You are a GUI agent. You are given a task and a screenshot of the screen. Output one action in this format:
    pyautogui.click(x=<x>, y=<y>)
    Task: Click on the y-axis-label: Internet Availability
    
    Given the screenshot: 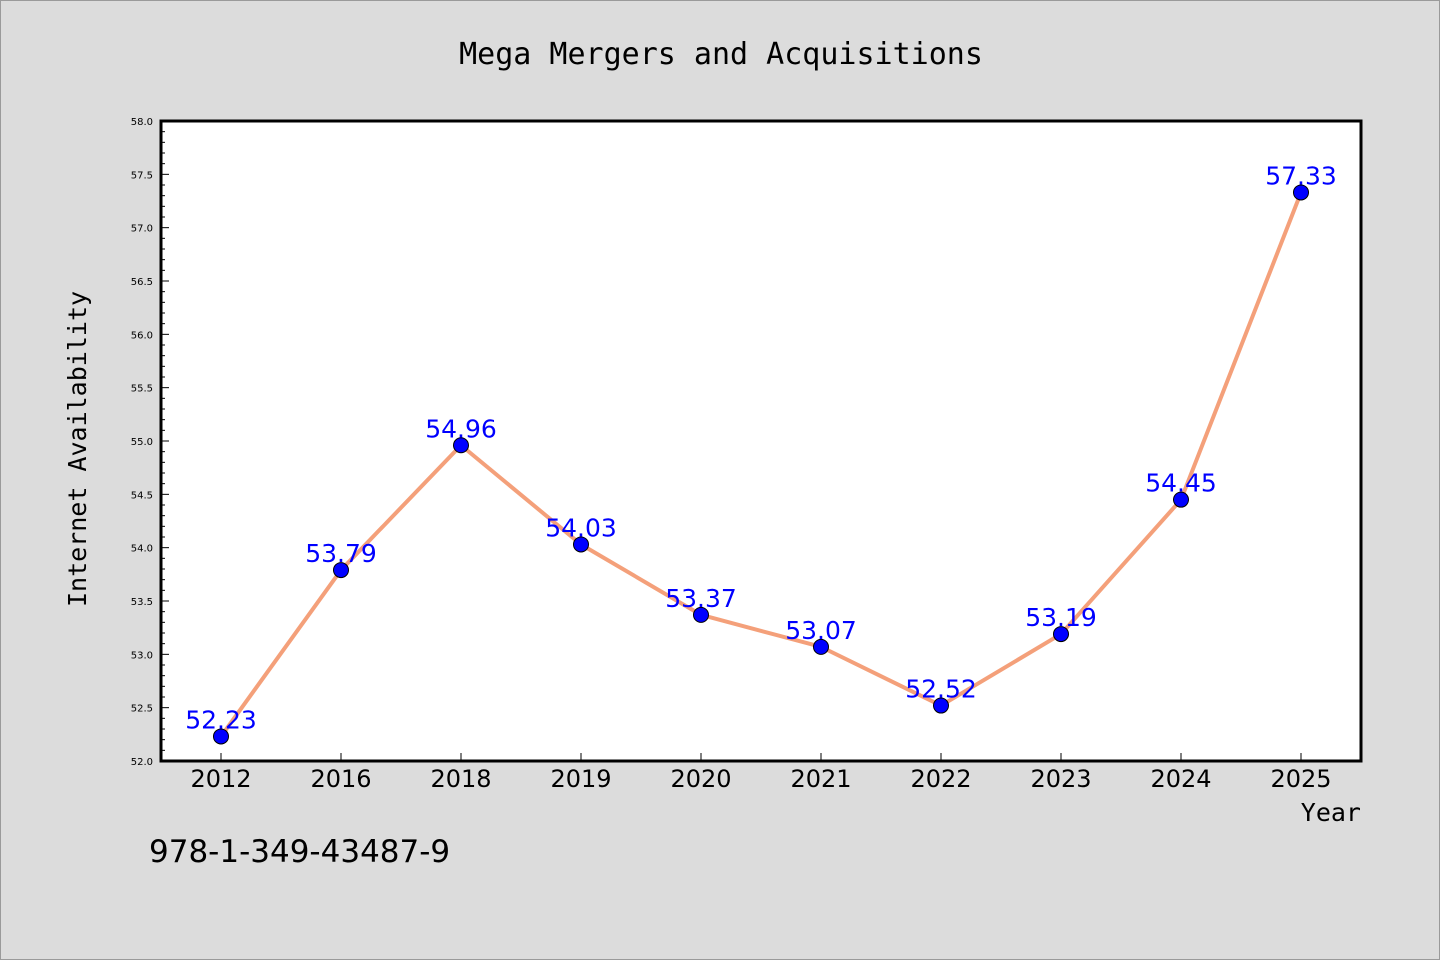 What is the action you would take?
    pyautogui.click(x=77, y=449)
    